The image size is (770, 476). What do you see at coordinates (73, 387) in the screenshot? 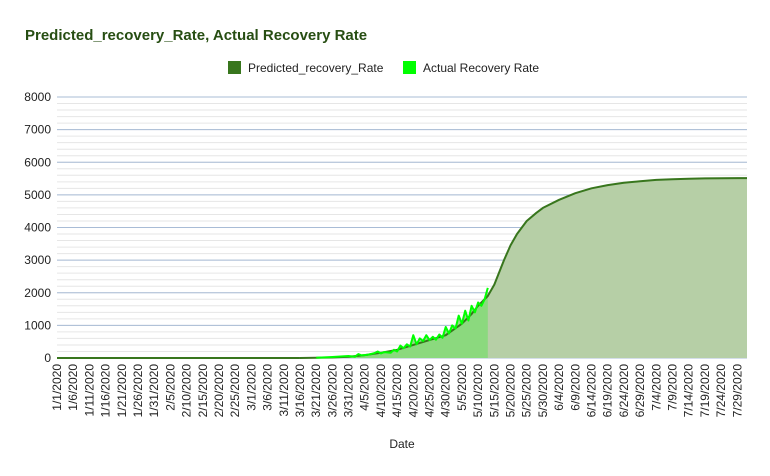
I see `x-tick-label: 1/6/2020` at bounding box center [73, 387].